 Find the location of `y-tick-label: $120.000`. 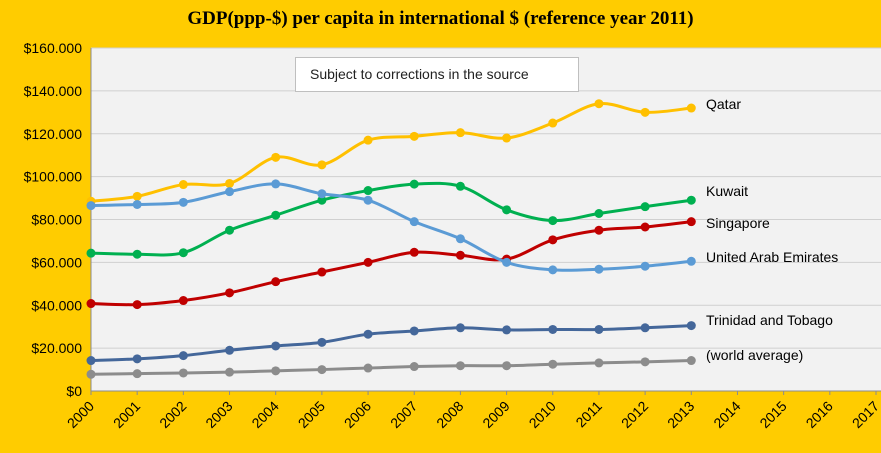

y-tick-label: $120.000 is located at coordinates (53, 134).